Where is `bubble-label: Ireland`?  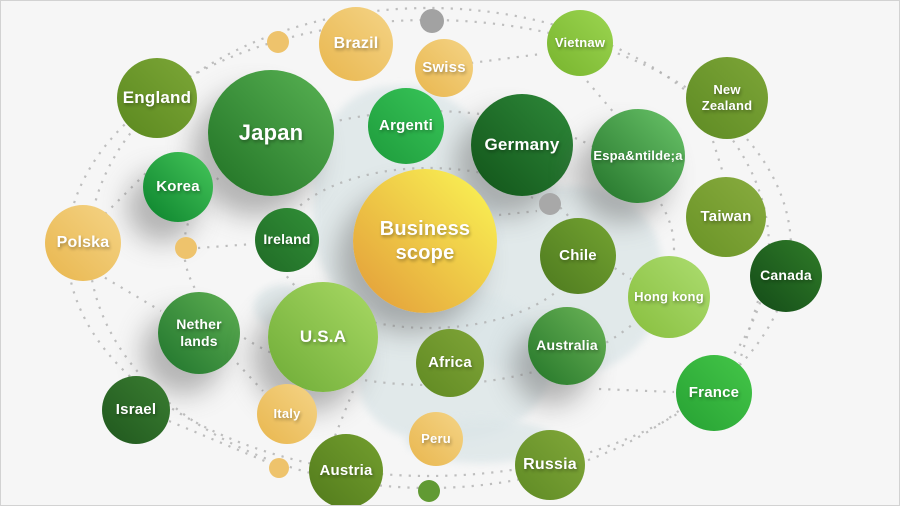
bubble-label: Ireland is located at coordinates (287, 239).